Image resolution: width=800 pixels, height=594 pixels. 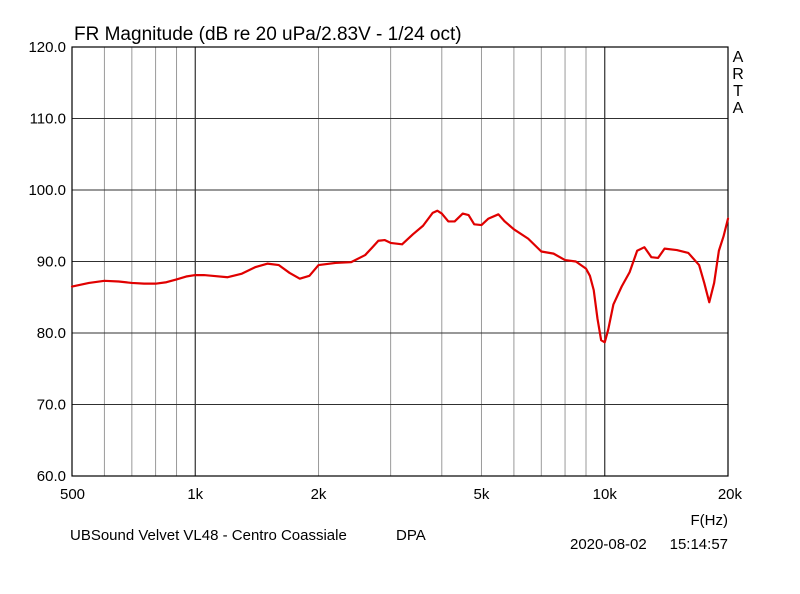 What do you see at coordinates (72, 494) in the screenshot?
I see `x-tick-label: 500` at bounding box center [72, 494].